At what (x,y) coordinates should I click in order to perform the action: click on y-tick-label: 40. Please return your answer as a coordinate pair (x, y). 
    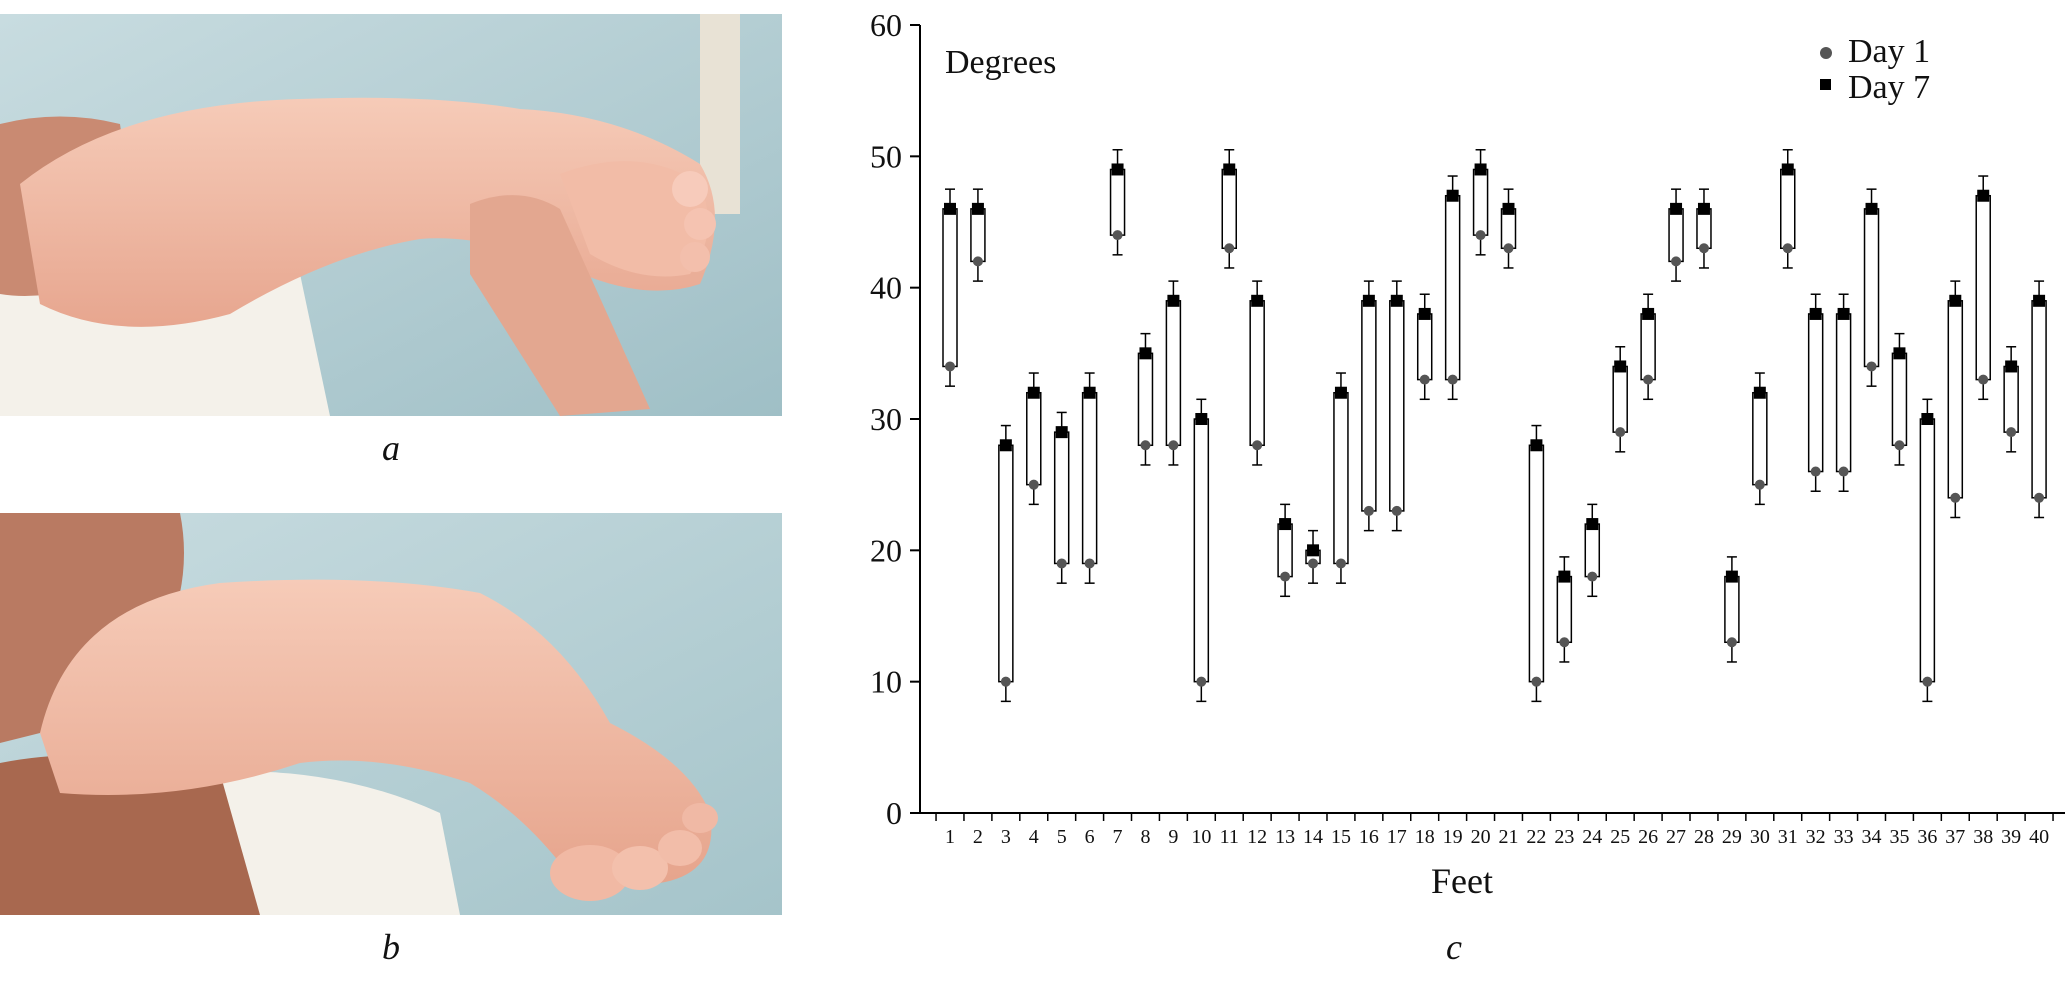
    Looking at the image, I should click on (886, 288).